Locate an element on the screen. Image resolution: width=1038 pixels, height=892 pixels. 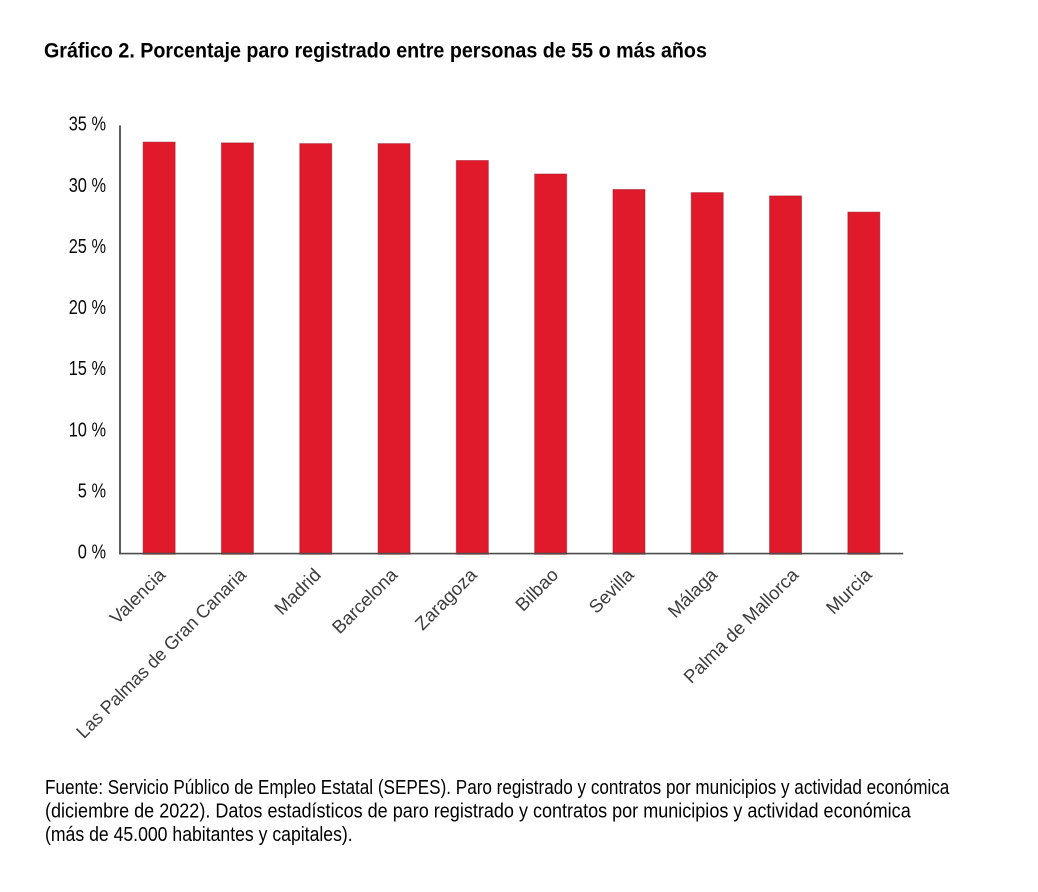
svg-text: 35 % is located at coordinates (87, 123).